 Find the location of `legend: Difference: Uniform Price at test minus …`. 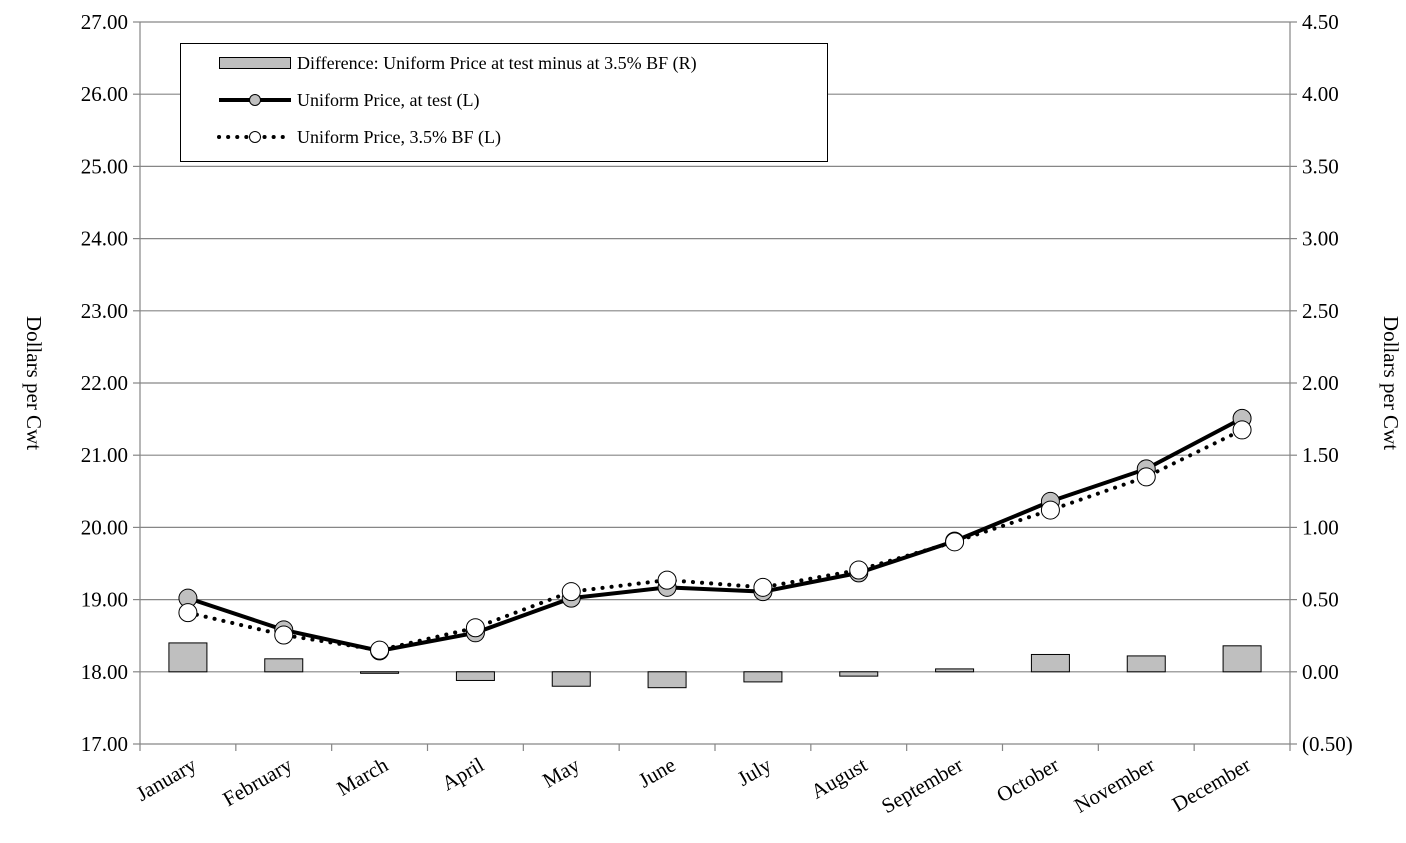

legend: Difference: Uniform Price at test minus … is located at coordinates (504, 102).